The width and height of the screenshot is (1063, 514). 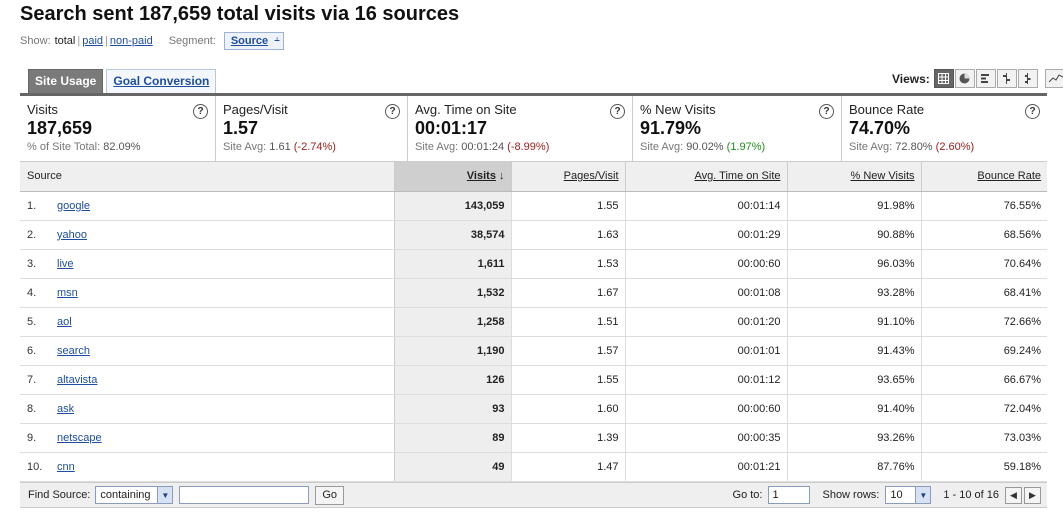 What do you see at coordinates (65, 263) in the screenshot?
I see `source-link: live` at bounding box center [65, 263].